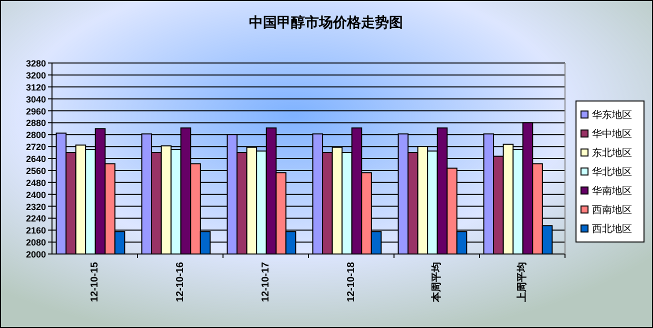 The height and width of the screenshot is (328, 653). I want to click on y-tick-label: 3040, so click(36, 99).